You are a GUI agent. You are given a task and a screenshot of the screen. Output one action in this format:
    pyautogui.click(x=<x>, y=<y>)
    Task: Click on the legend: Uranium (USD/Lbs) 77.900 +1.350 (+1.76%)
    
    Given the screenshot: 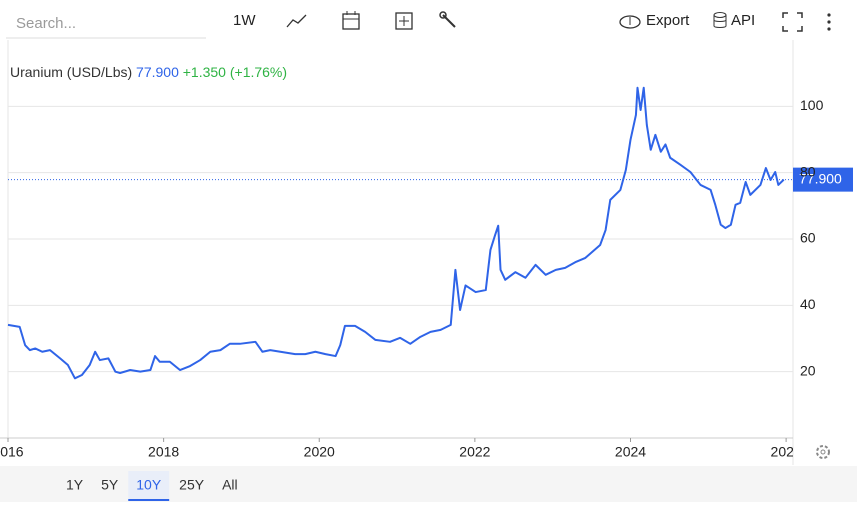 What is the action you would take?
    pyautogui.click(x=148, y=72)
    